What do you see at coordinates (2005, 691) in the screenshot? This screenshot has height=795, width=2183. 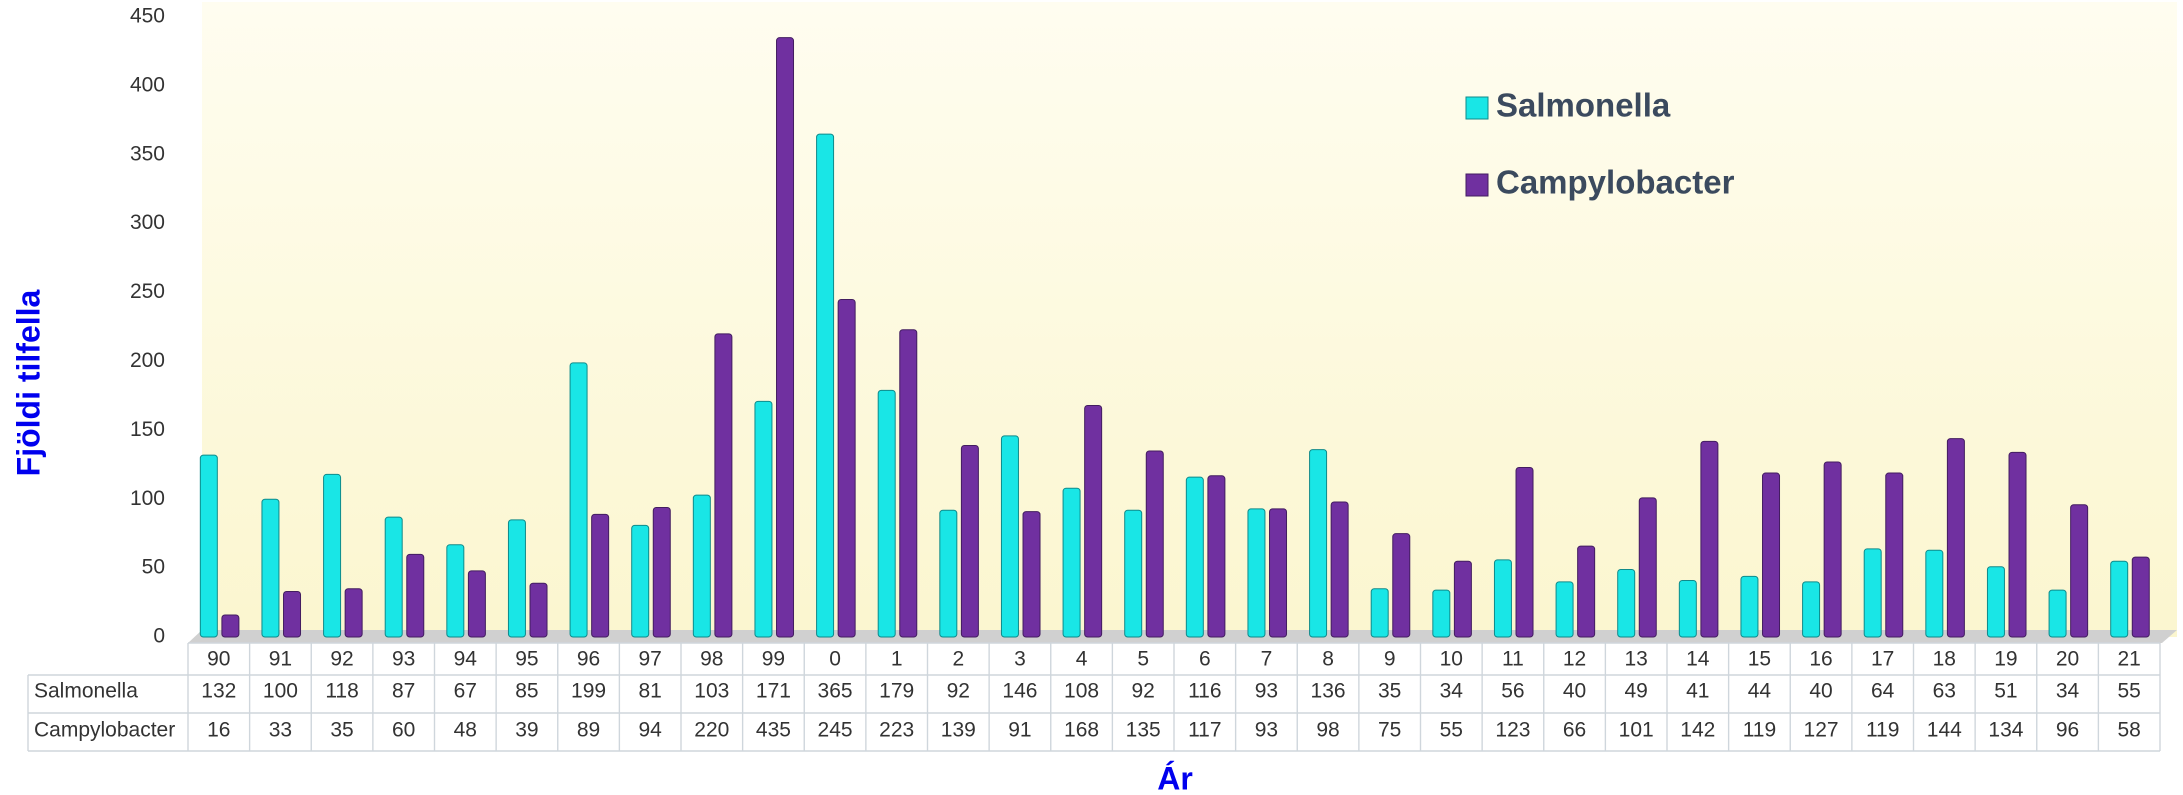 I see `table-value: 51` at bounding box center [2005, 691].